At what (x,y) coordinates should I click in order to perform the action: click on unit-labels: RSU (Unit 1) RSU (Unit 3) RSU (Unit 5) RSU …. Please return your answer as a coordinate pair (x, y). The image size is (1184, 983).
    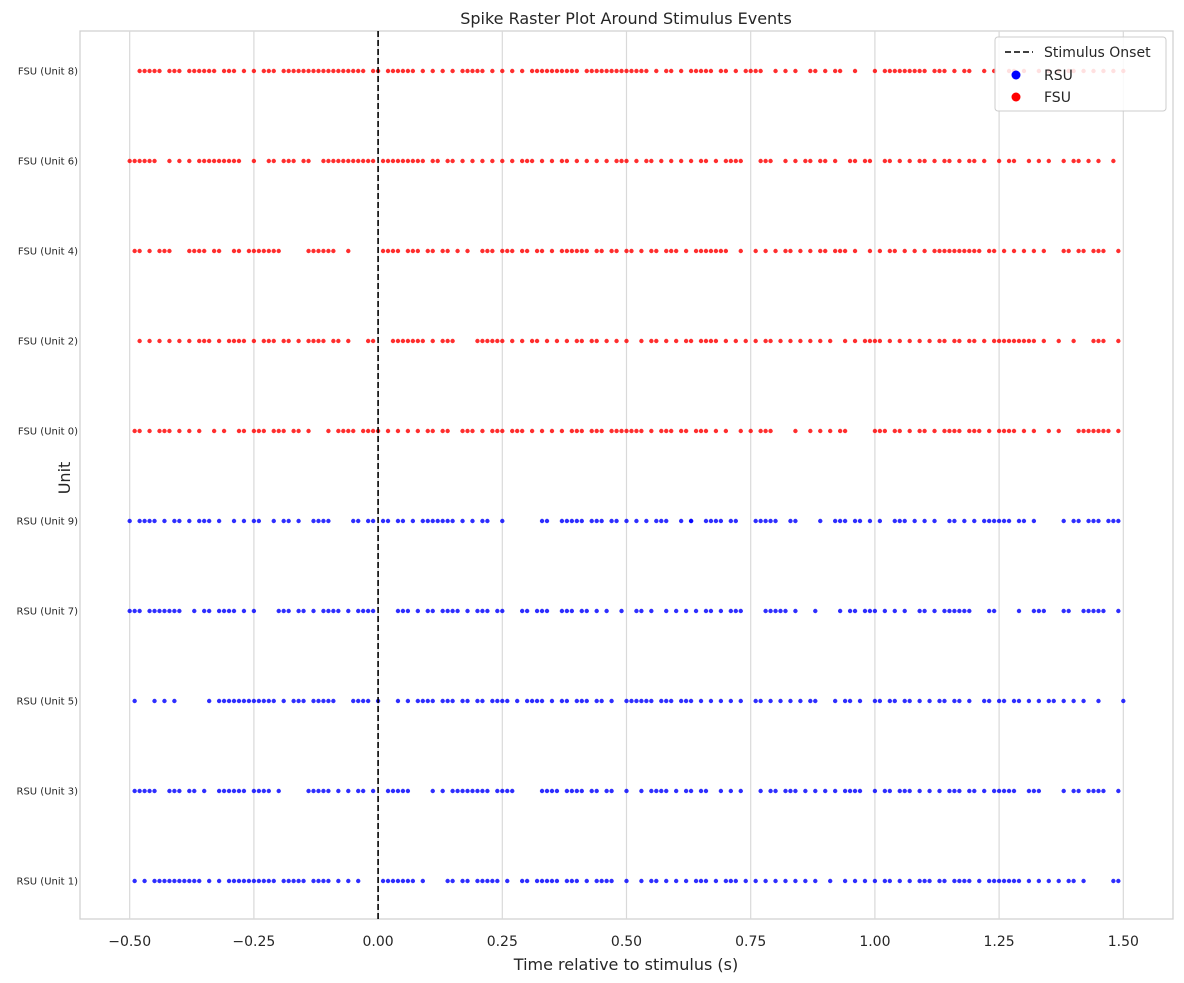
    Looking at the image, I should click on (48, 477).